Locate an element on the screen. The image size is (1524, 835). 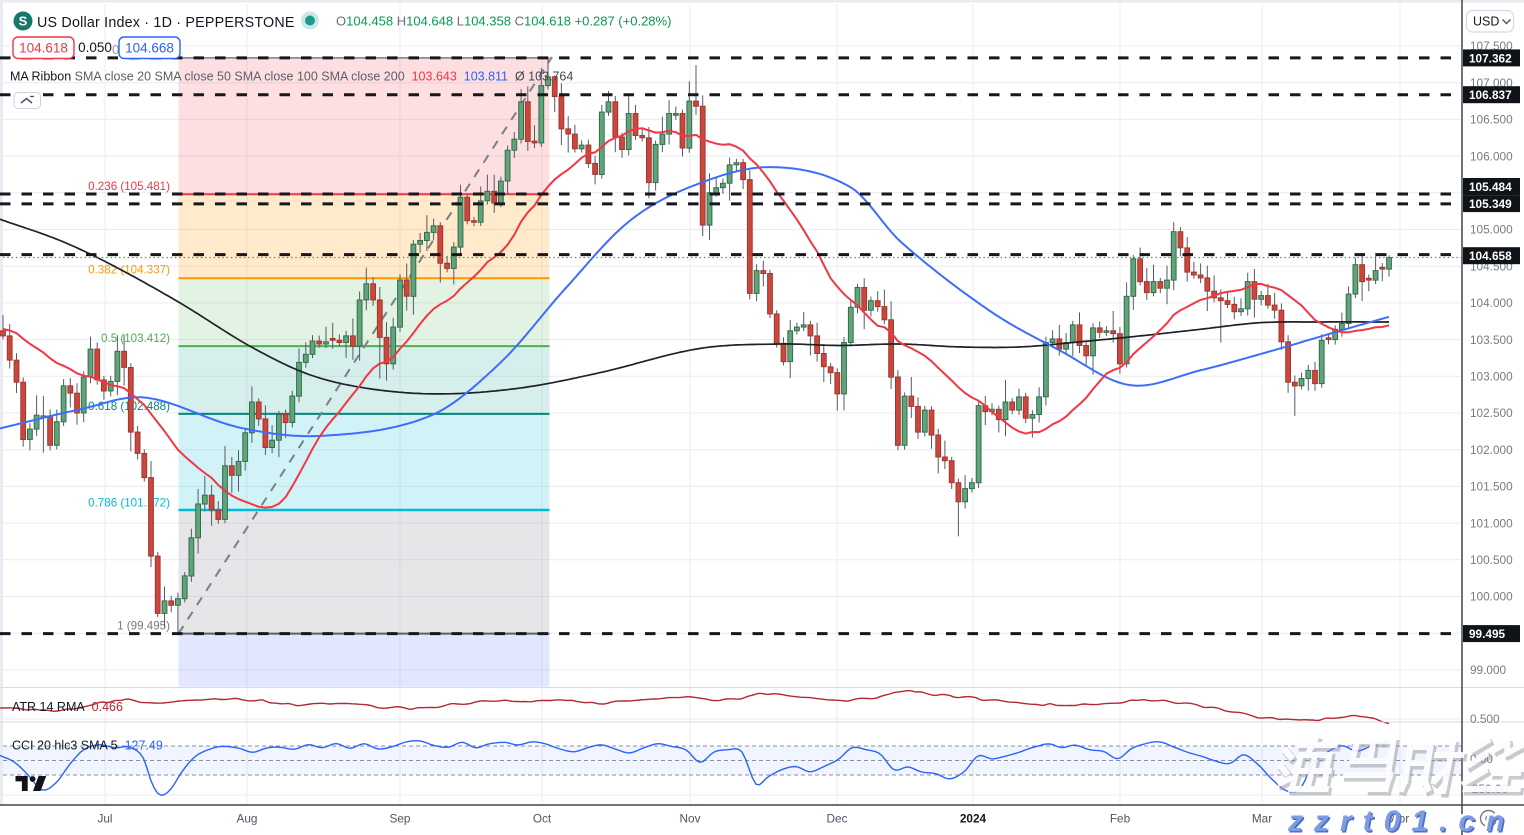
svg-text: 102.000 is located at coordinates (1491, 450).